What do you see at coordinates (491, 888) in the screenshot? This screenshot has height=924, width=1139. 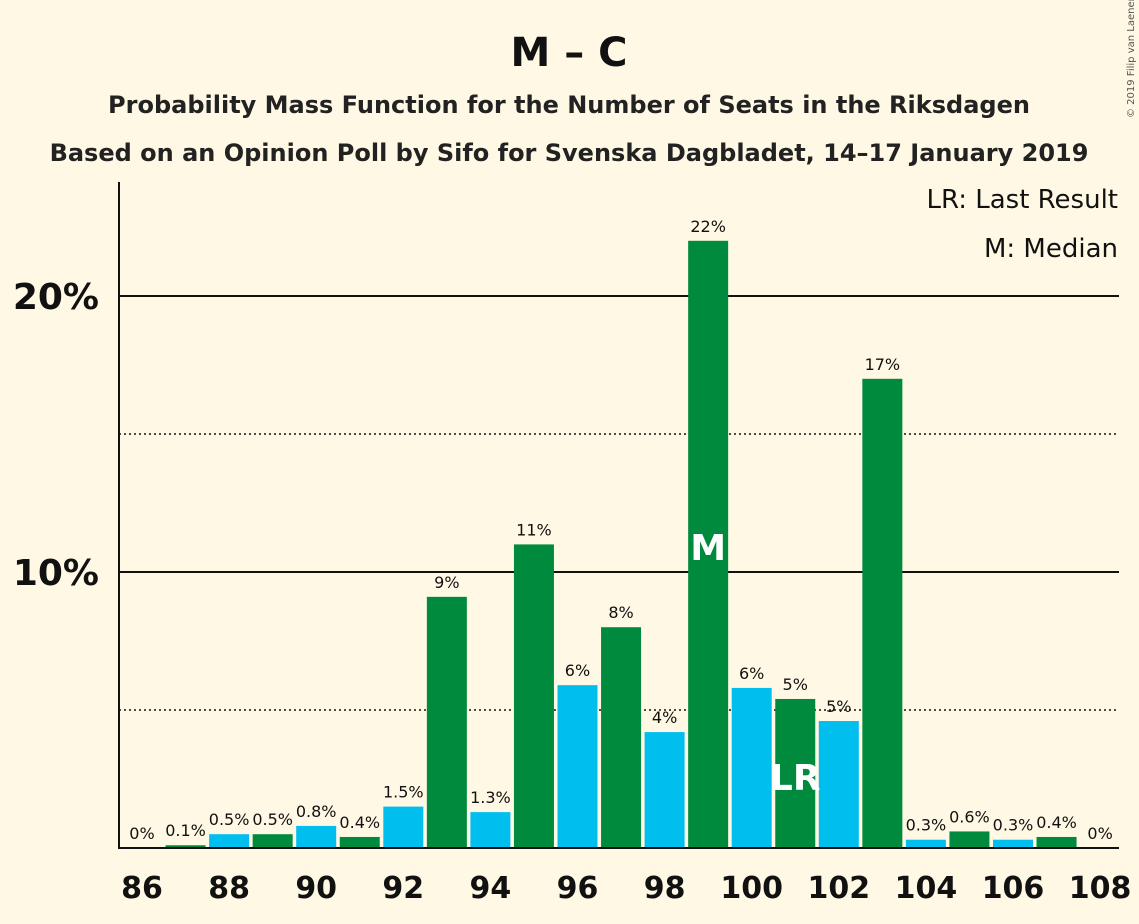 I see `x-tick-label: 94` at bounding box center [491, 888].